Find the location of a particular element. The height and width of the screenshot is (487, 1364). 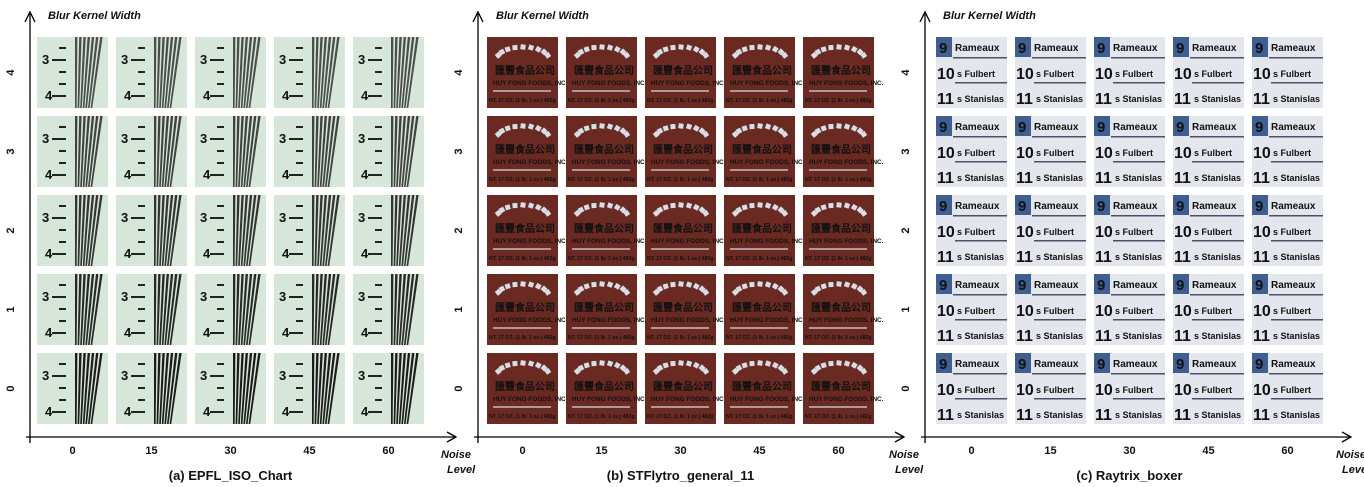

tile-blur2-noise15: 9 Rameaux 10 s Fulbert 11 s Stanislas is located at coordinates (1050, 230).